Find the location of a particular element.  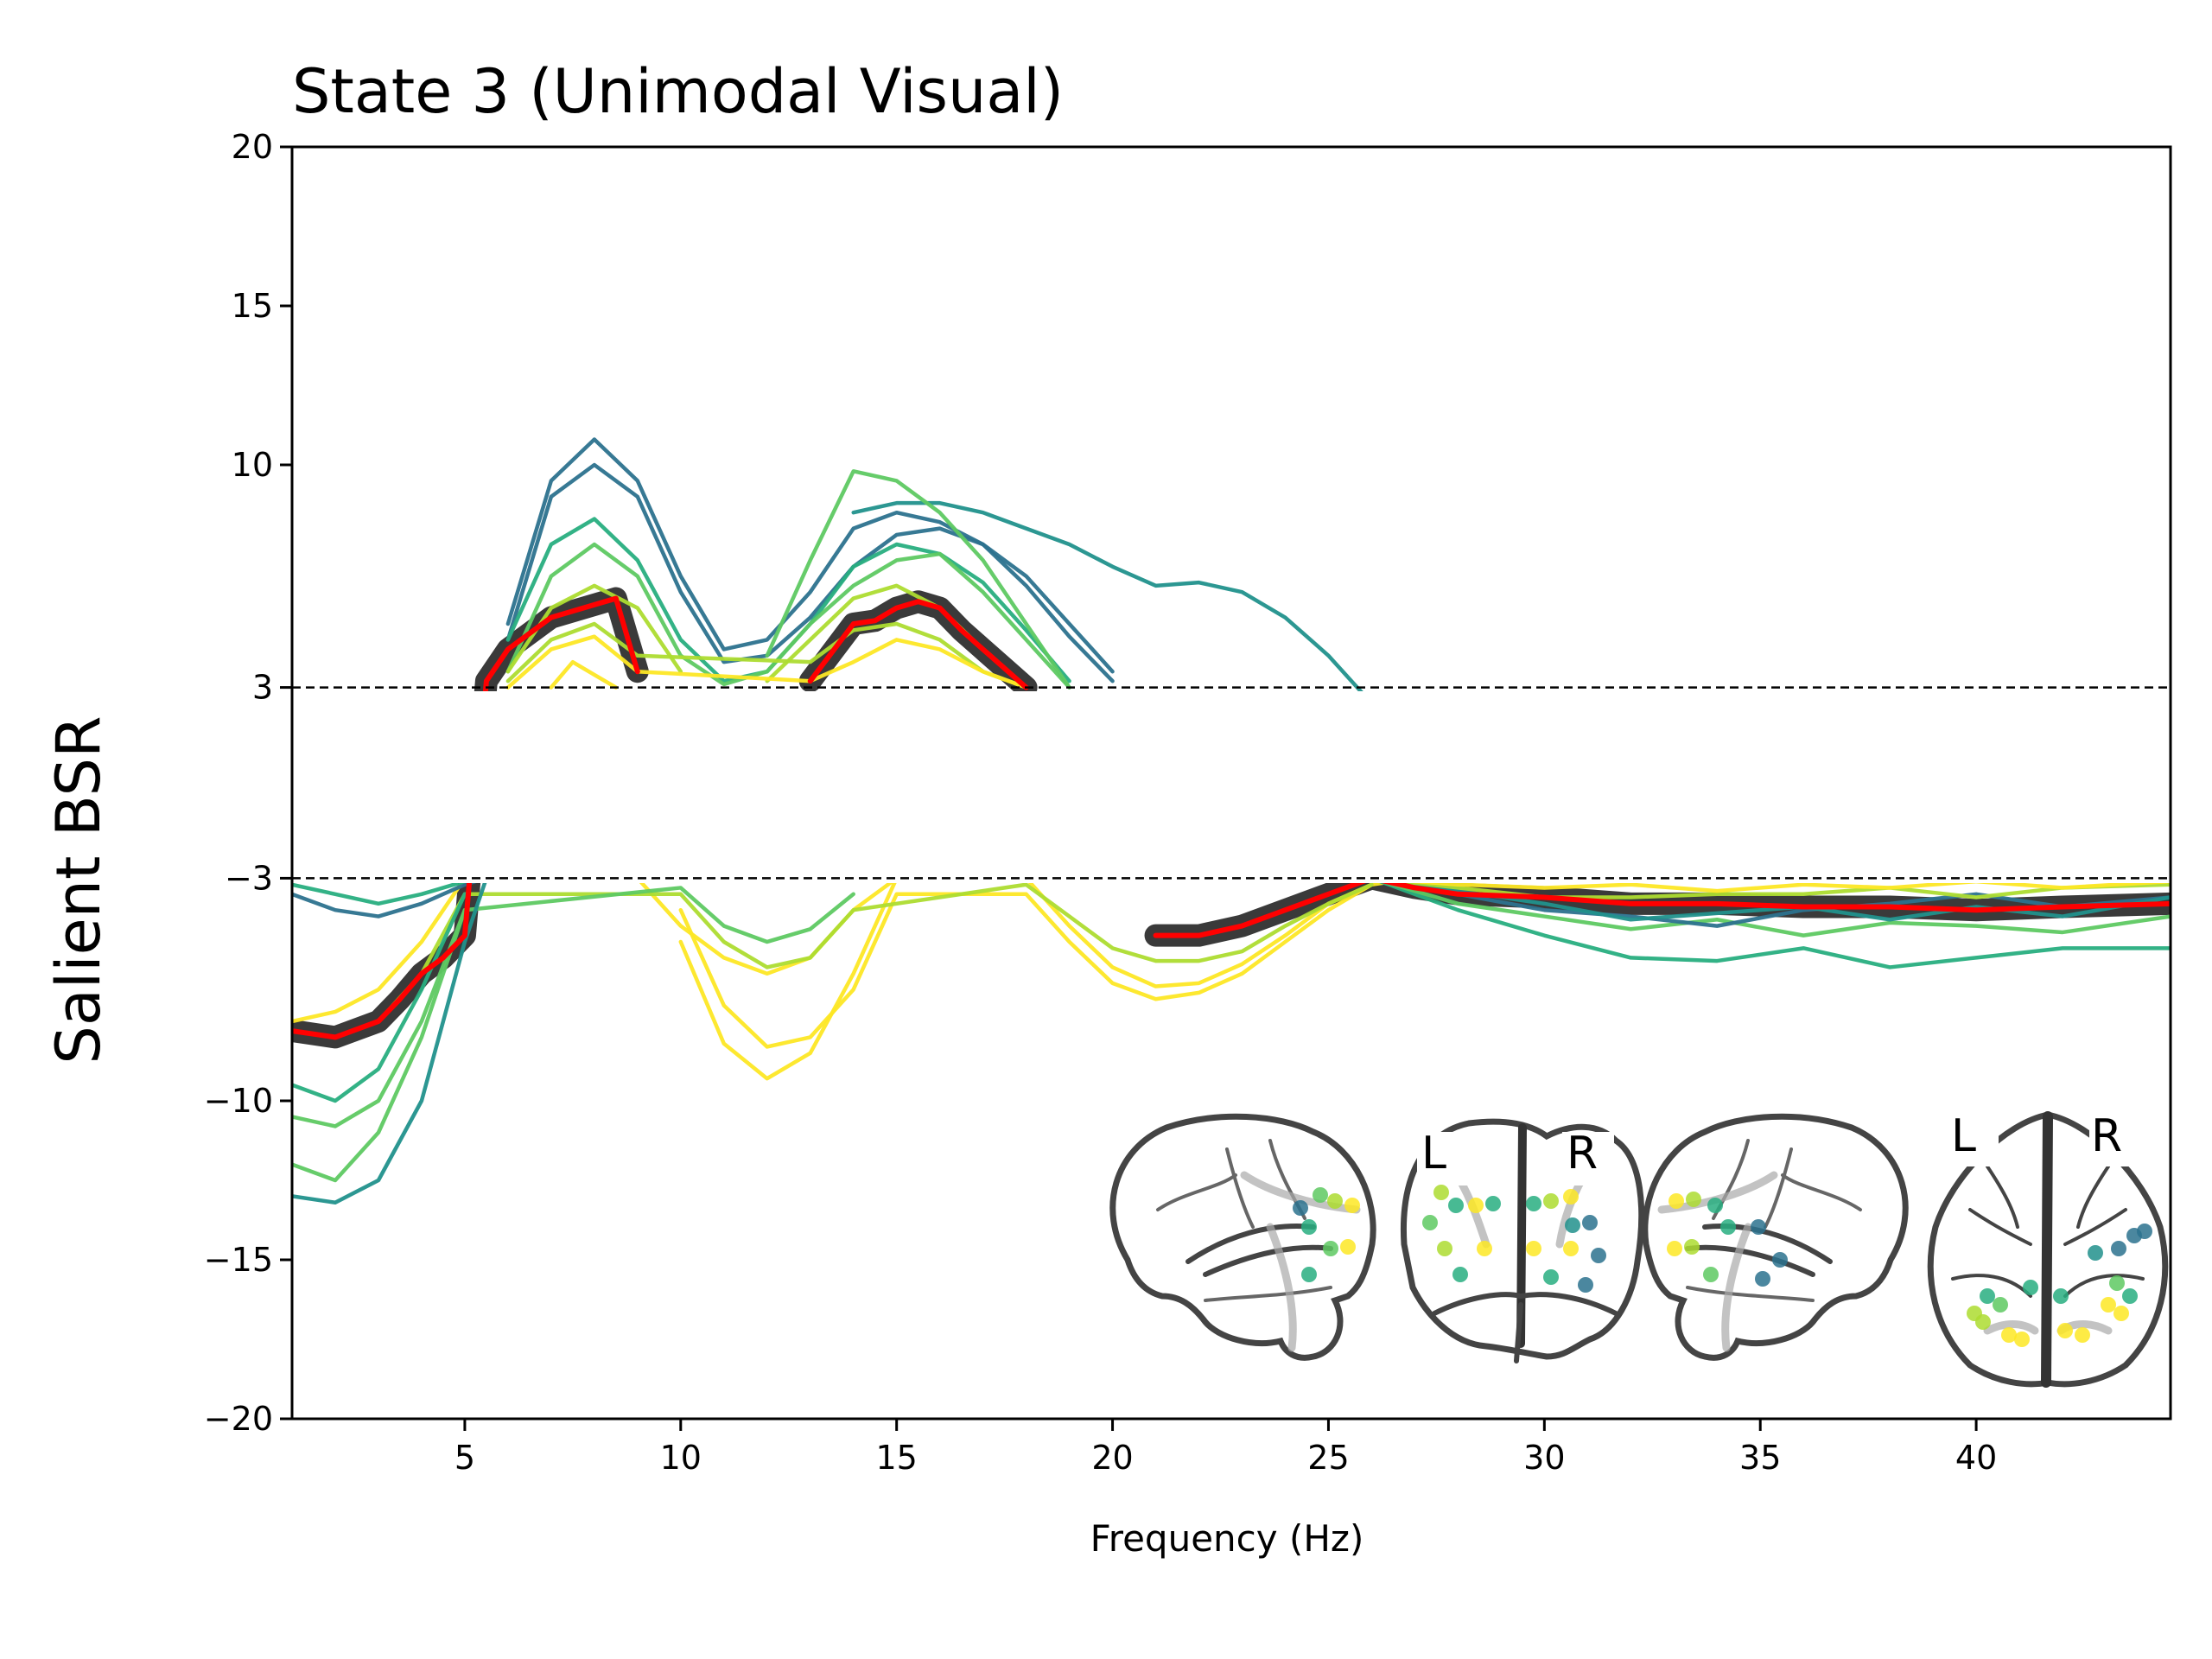

x-tick-label-35: 35 is located at coordinates (1760, 1458).